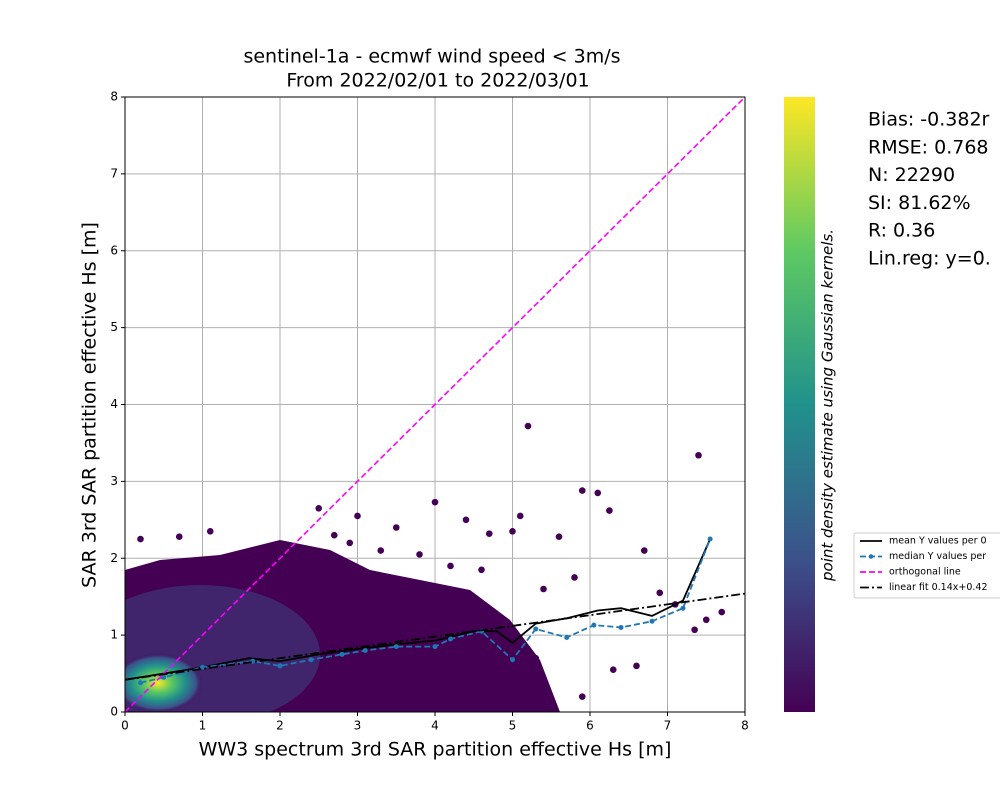 Image resolution: width=1000 pixels, height=800 pixels. I want to click on y-tick-label: 0, so click(114, 712).